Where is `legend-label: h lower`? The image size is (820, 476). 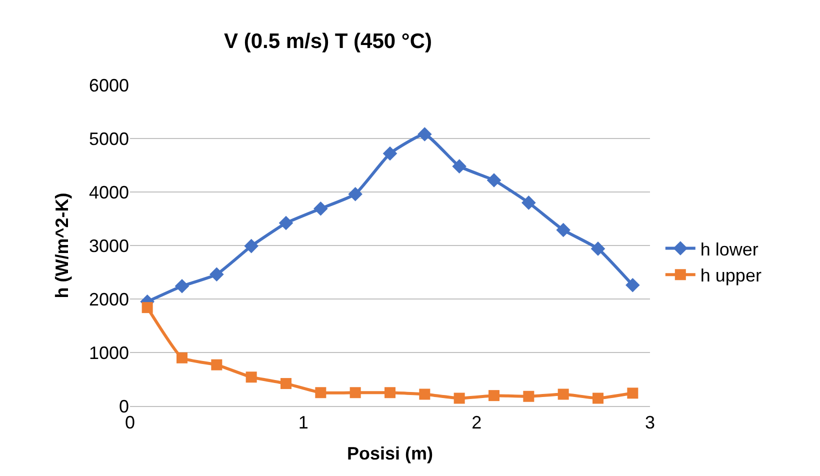 legend-label: h lower is located at coordinates (729, 249).